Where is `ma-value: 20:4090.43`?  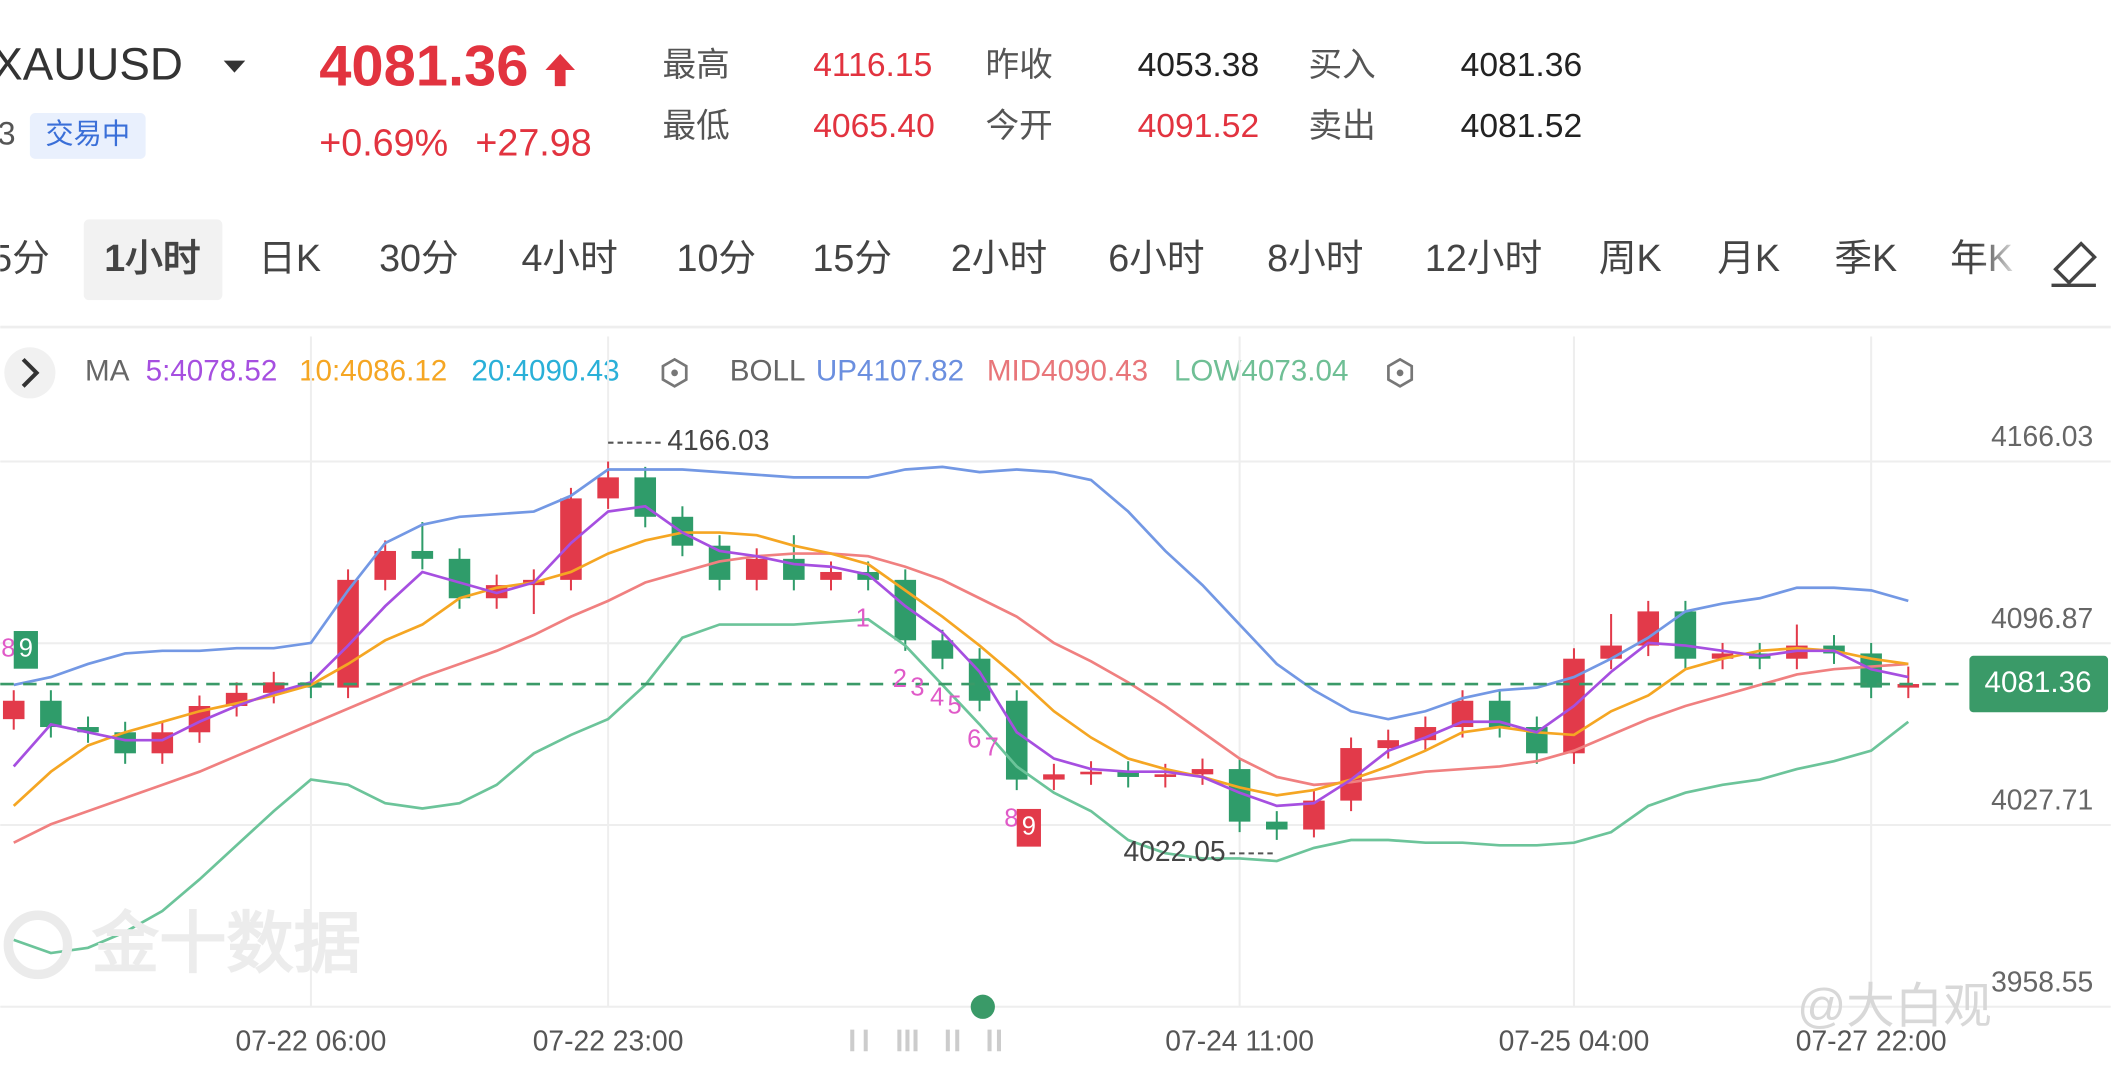
ma-value: 20:4090.43 is located at coordinates (545, 371).